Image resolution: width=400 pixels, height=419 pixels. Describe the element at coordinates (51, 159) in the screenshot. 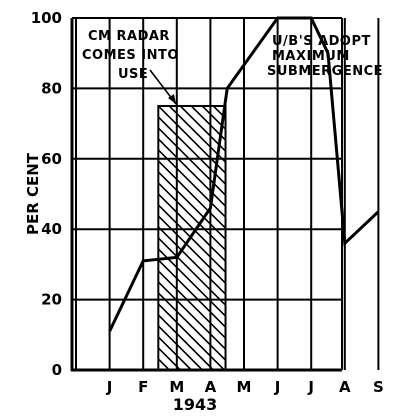

I see `y-tick-label: 60` at that location.